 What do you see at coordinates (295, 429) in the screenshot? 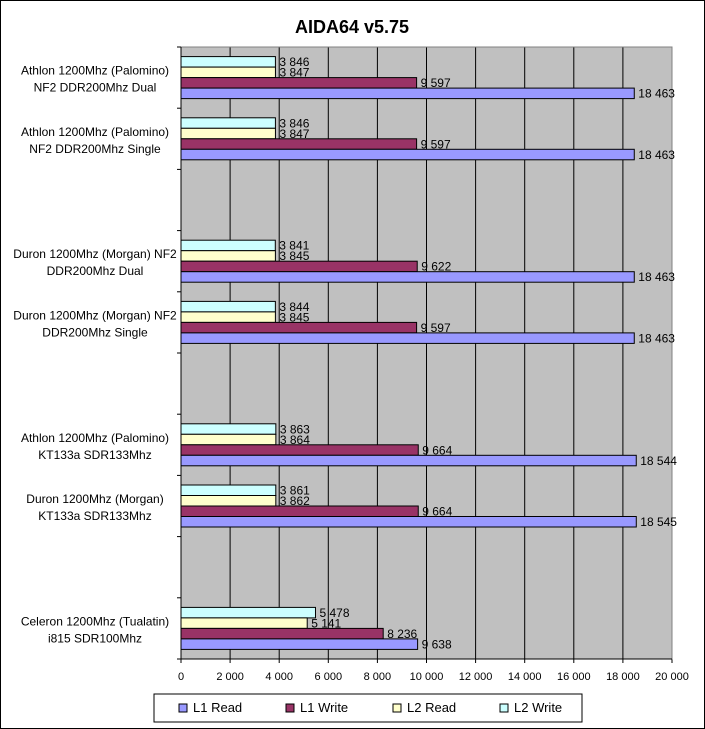
I see `data-label: 3 863` at bounding box center [295, 429].